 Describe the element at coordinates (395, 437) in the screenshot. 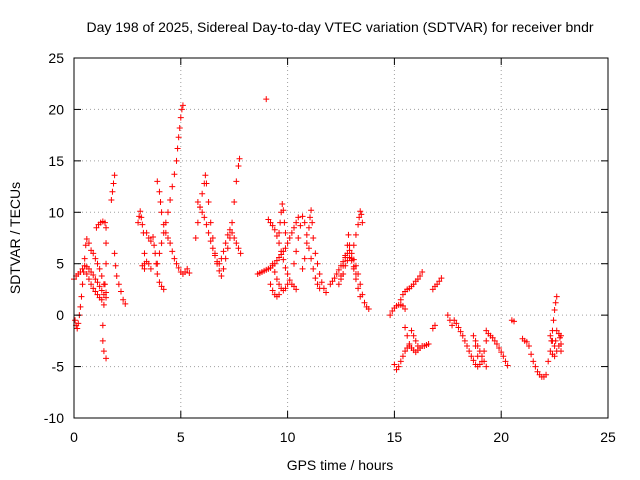

I see `x-tick-label: 15` at that location.